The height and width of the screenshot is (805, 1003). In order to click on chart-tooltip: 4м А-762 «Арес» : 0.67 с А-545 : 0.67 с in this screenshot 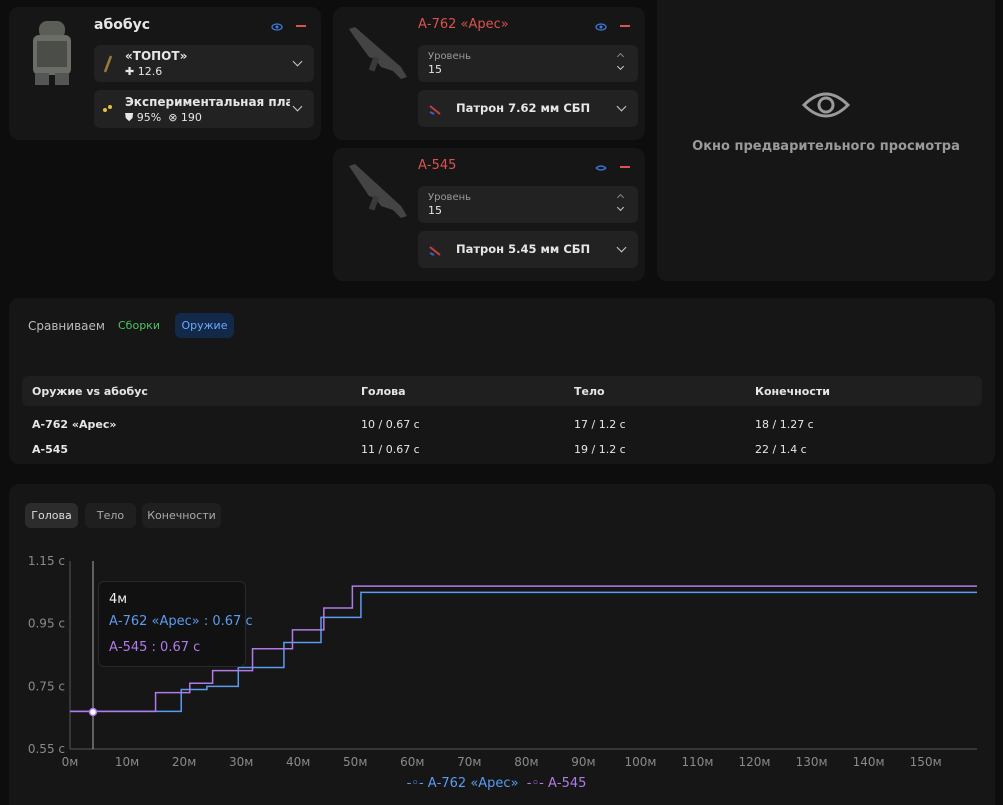, I will do `click(175, 624)`.